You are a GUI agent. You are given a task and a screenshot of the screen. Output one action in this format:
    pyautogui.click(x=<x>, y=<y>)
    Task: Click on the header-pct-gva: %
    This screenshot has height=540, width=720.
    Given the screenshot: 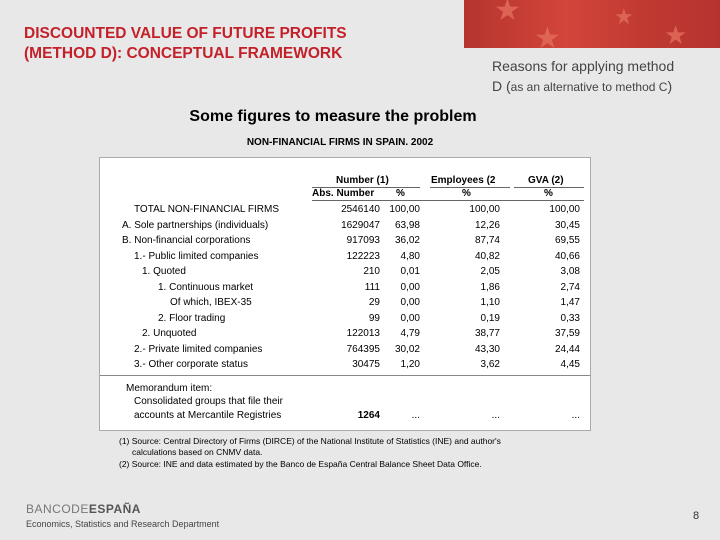 What is the action you would take?
    pyautogui.click(x=548, y=193)
    